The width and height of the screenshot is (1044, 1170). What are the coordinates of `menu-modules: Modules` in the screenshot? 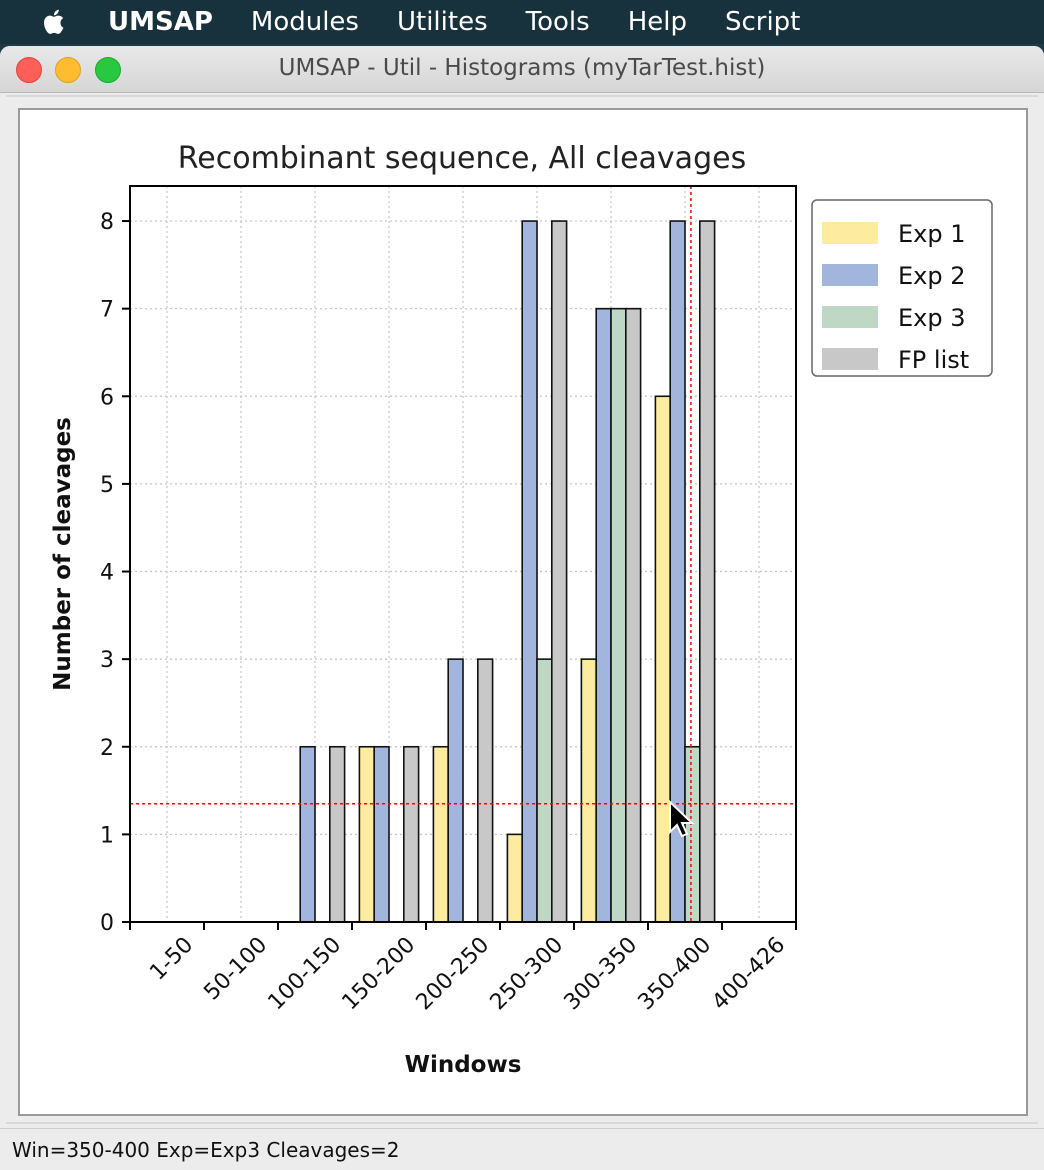 It's located at (304, 22).